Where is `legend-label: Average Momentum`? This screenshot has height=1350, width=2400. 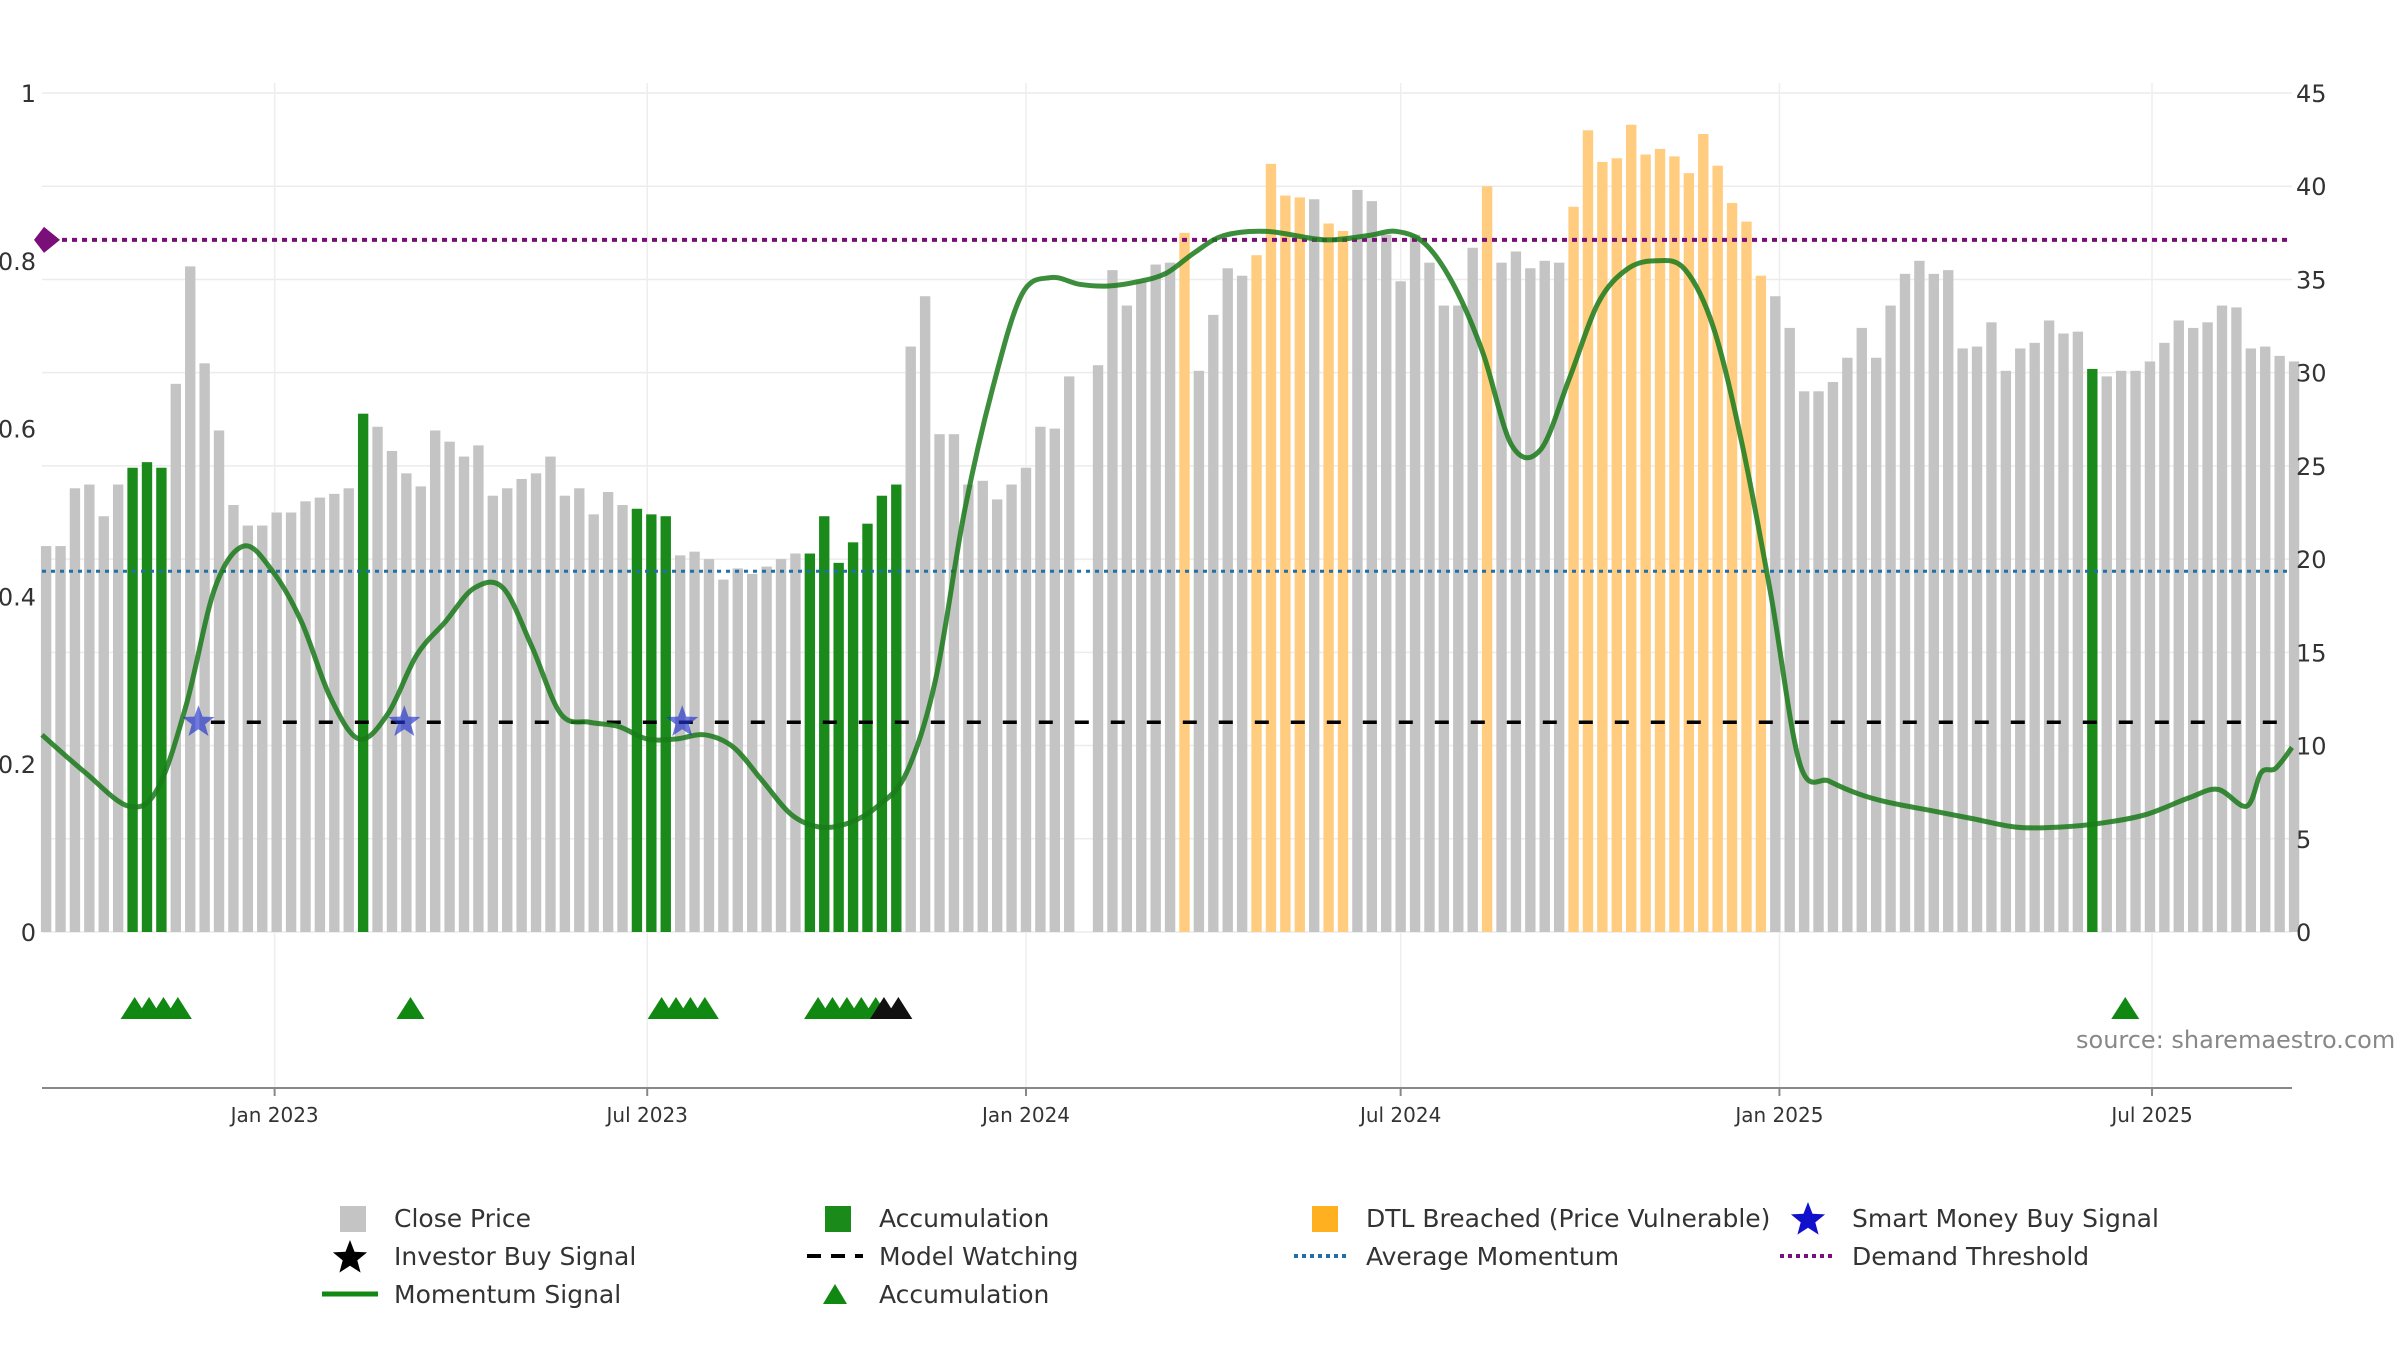 legend-label: Average Momentum is located at coordinates (1493, 1256).